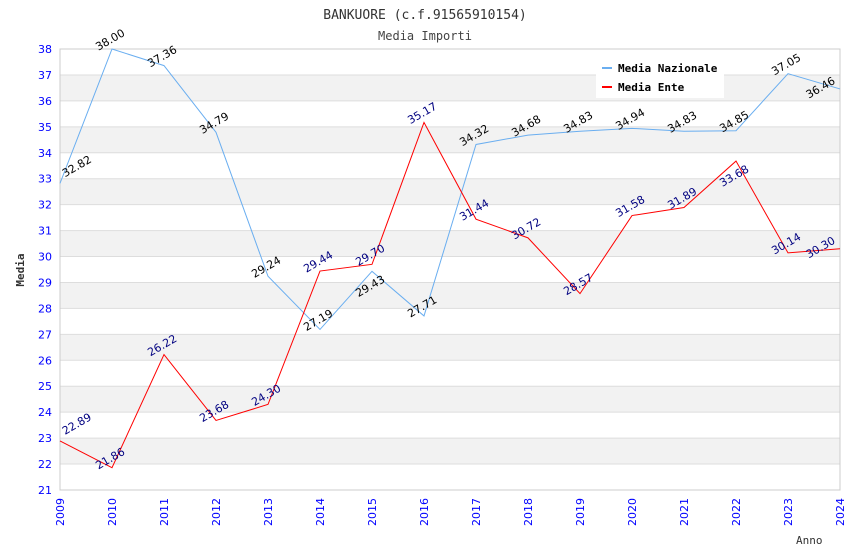 The image size is (850, 550). What do you see at coordinates (424, 512) in the screenshot?
I see `x-tick-label: 2016` at bounding box center [424, 512].